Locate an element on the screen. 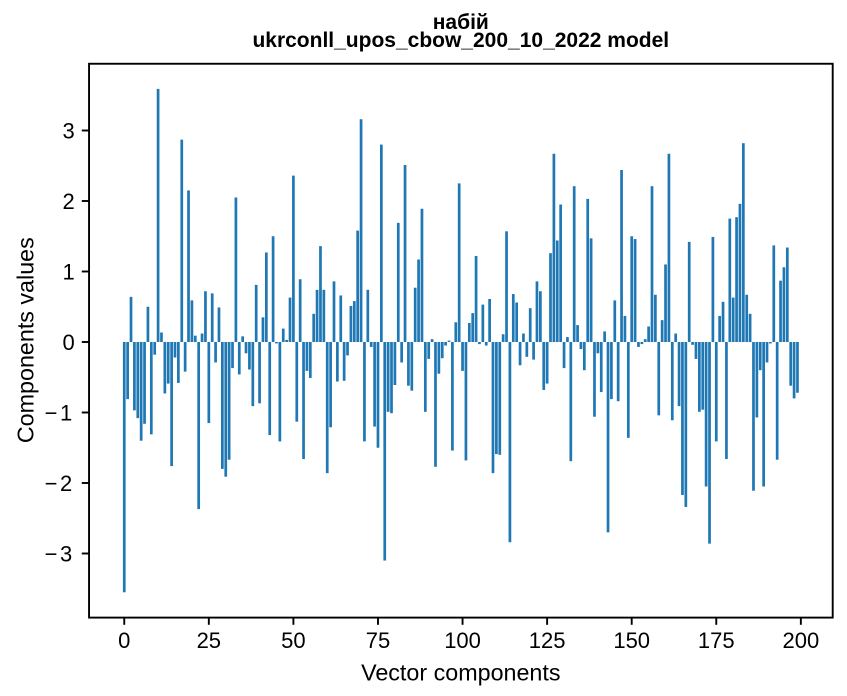 The height and width of the screenshot is (696, 847). svg-text: набій is located at coordinates (461, 22).